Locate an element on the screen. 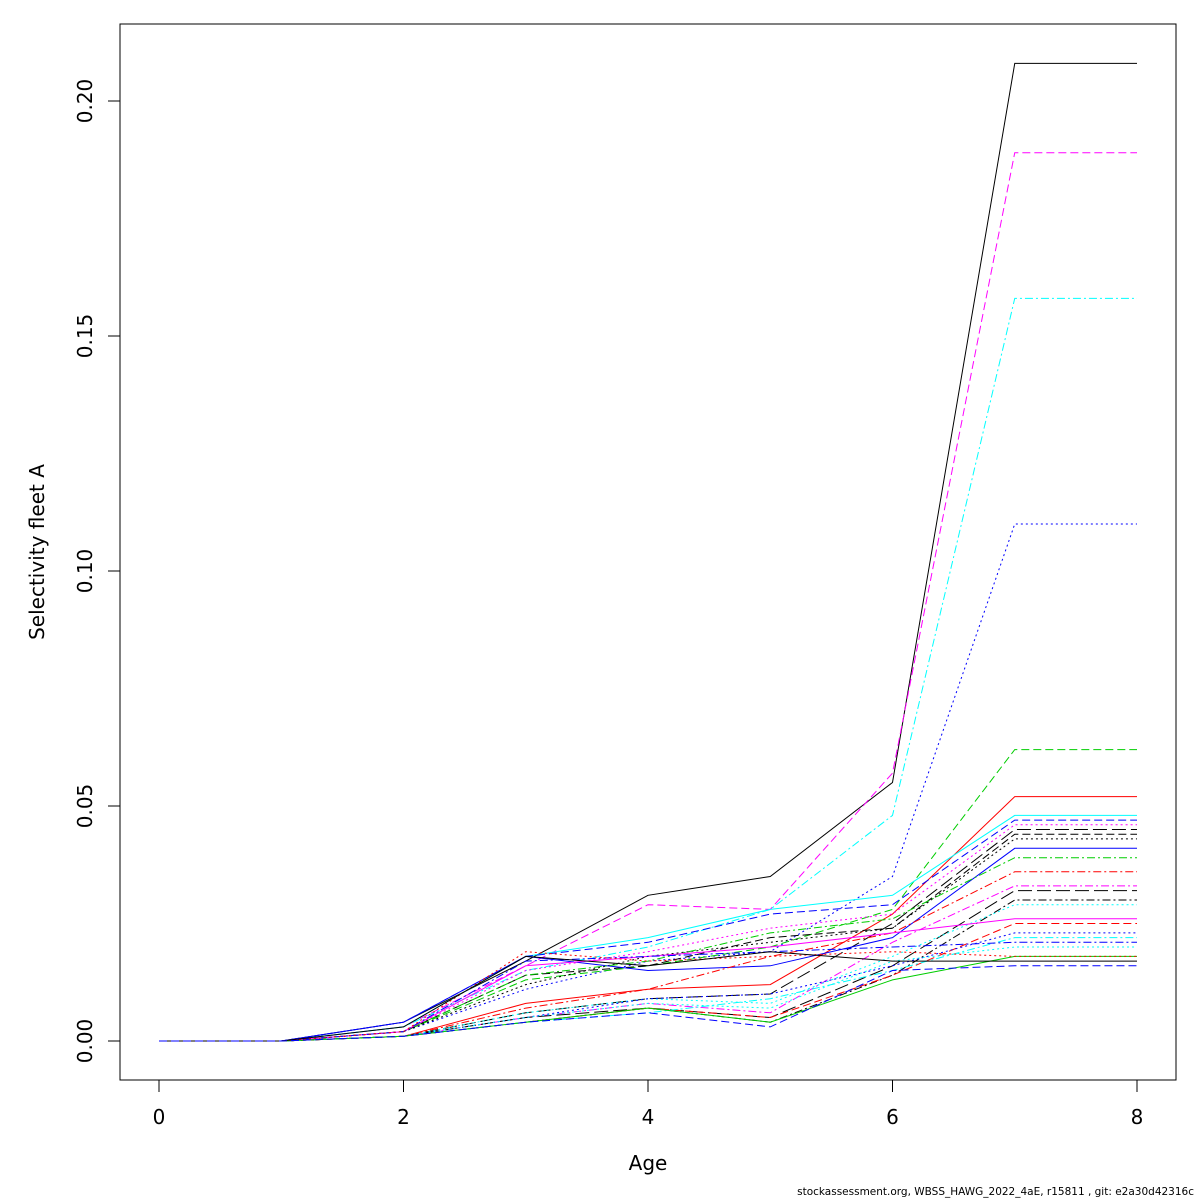  x-tick-label: 6 is located at coordinates (892, 1117).